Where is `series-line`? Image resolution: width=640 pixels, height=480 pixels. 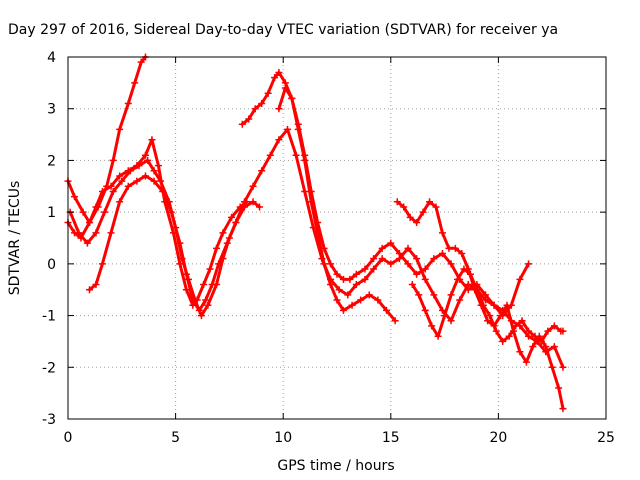
series-line is located at coordinates (487, 305).